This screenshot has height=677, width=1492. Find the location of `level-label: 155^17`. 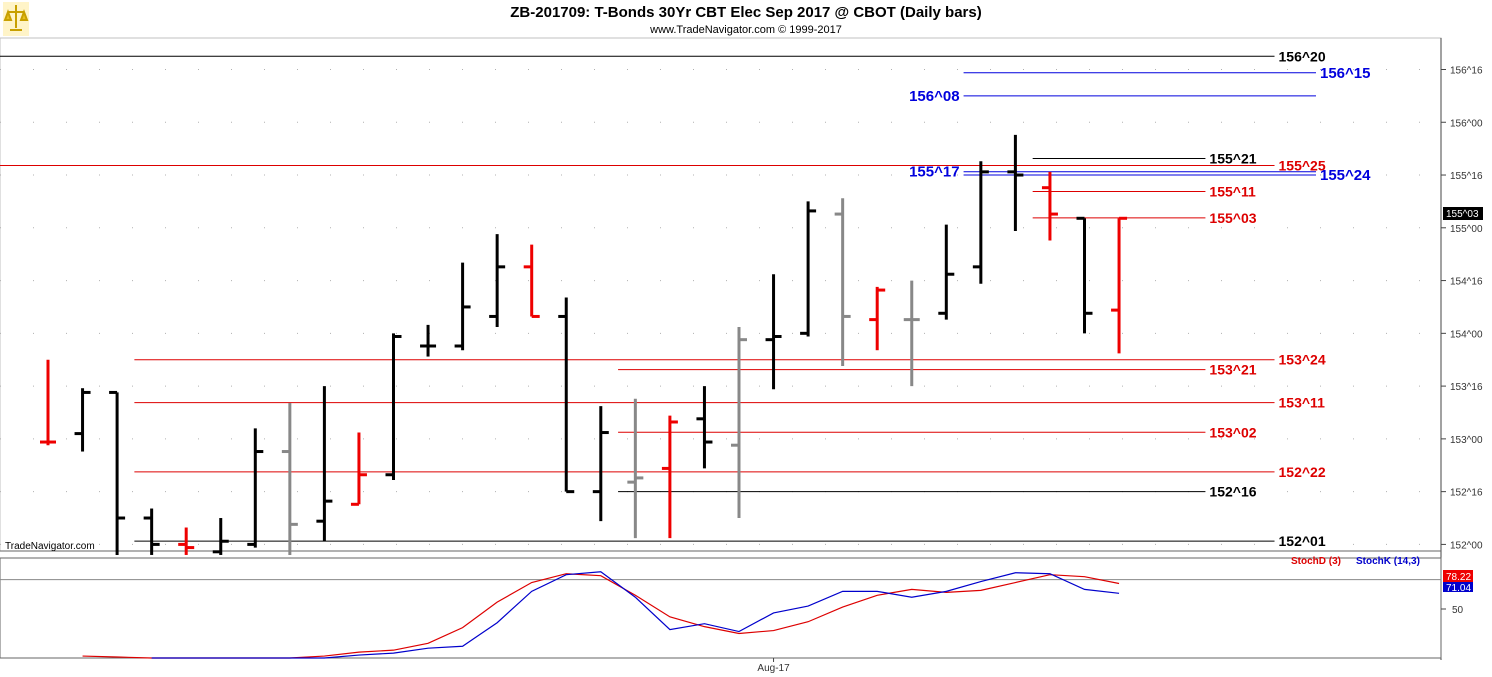

level-label: 155^17 is located at coordinates (934, 172).